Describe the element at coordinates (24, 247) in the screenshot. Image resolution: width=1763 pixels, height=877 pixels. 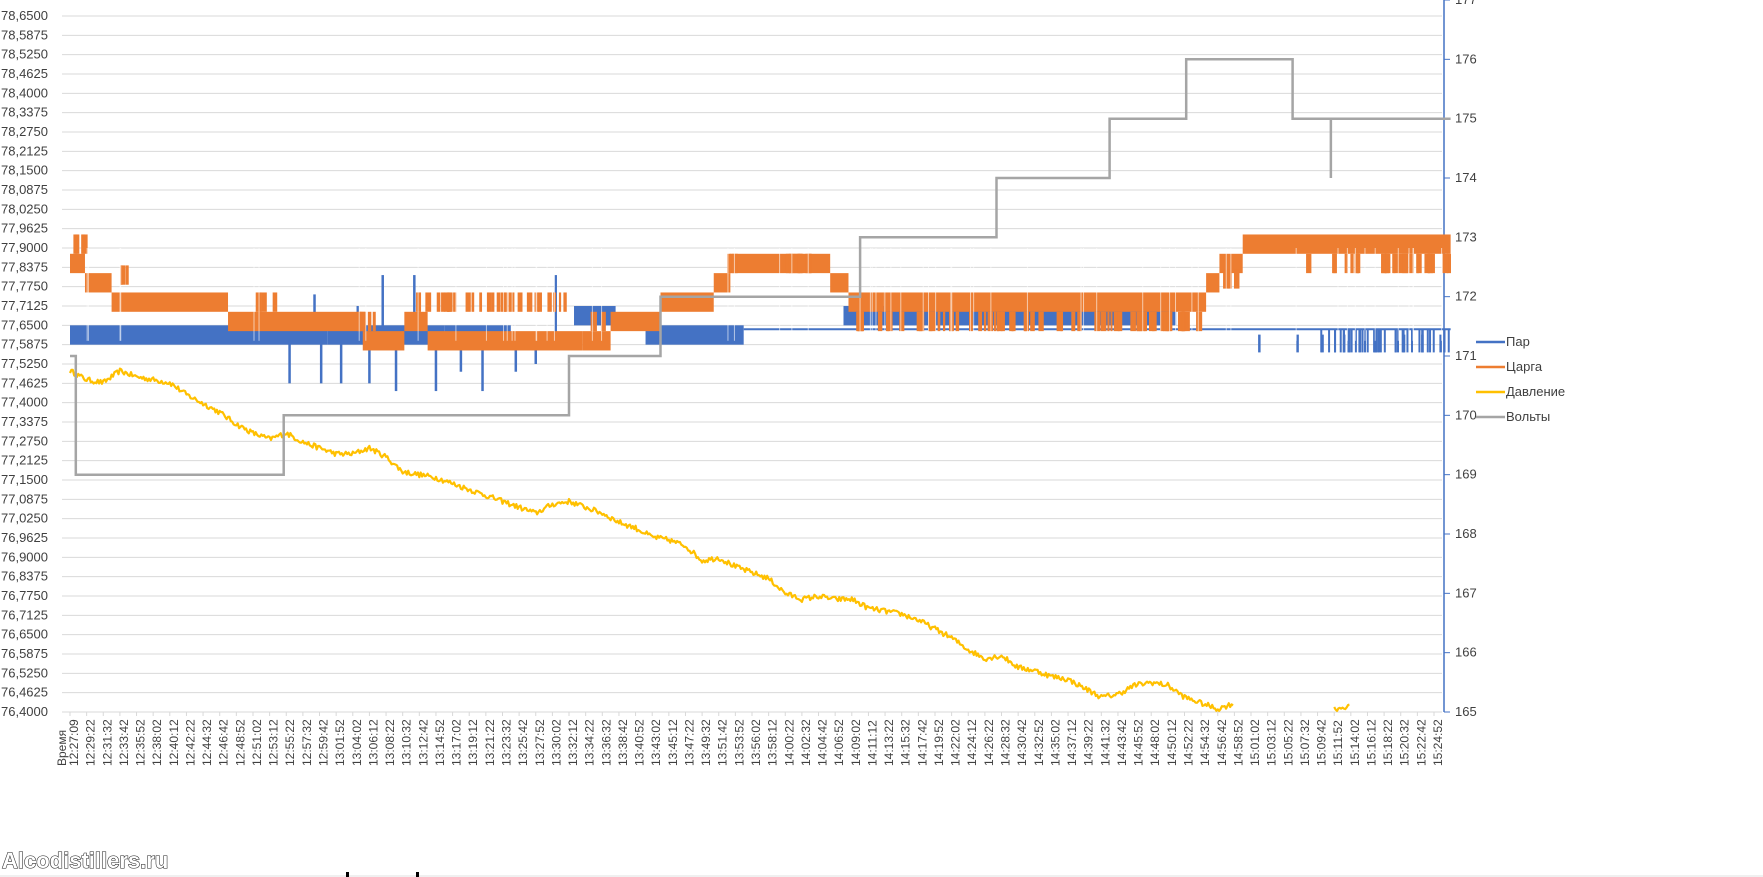
I see `left-axis-tick-label: 77,9000` at that location.